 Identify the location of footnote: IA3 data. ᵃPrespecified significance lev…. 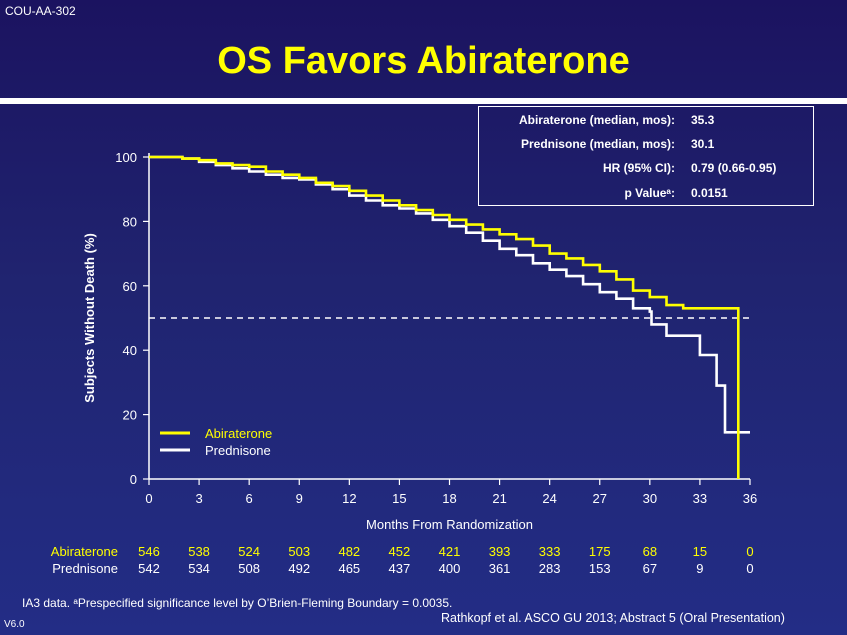
(237, 603).